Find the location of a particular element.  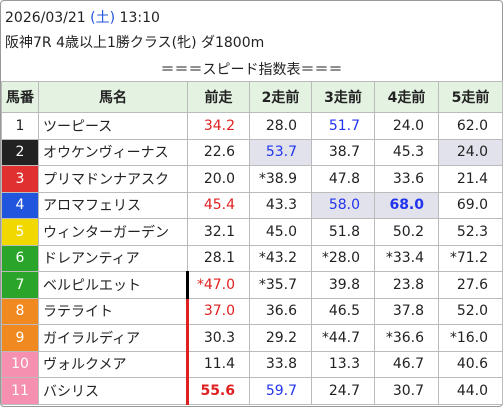

horse-name: プリマドンナアスク is located at coordinates (113, 179).